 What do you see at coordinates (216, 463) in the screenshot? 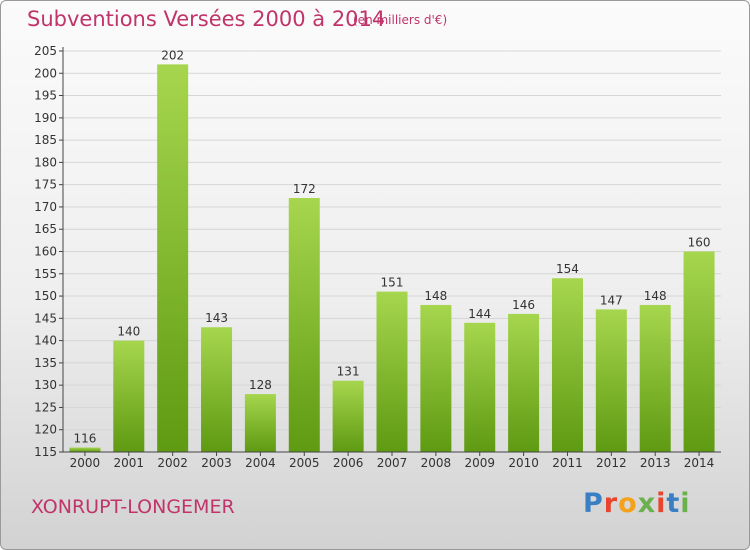
I see `x-tick-label: 2003` at bounding box center [216, 463].